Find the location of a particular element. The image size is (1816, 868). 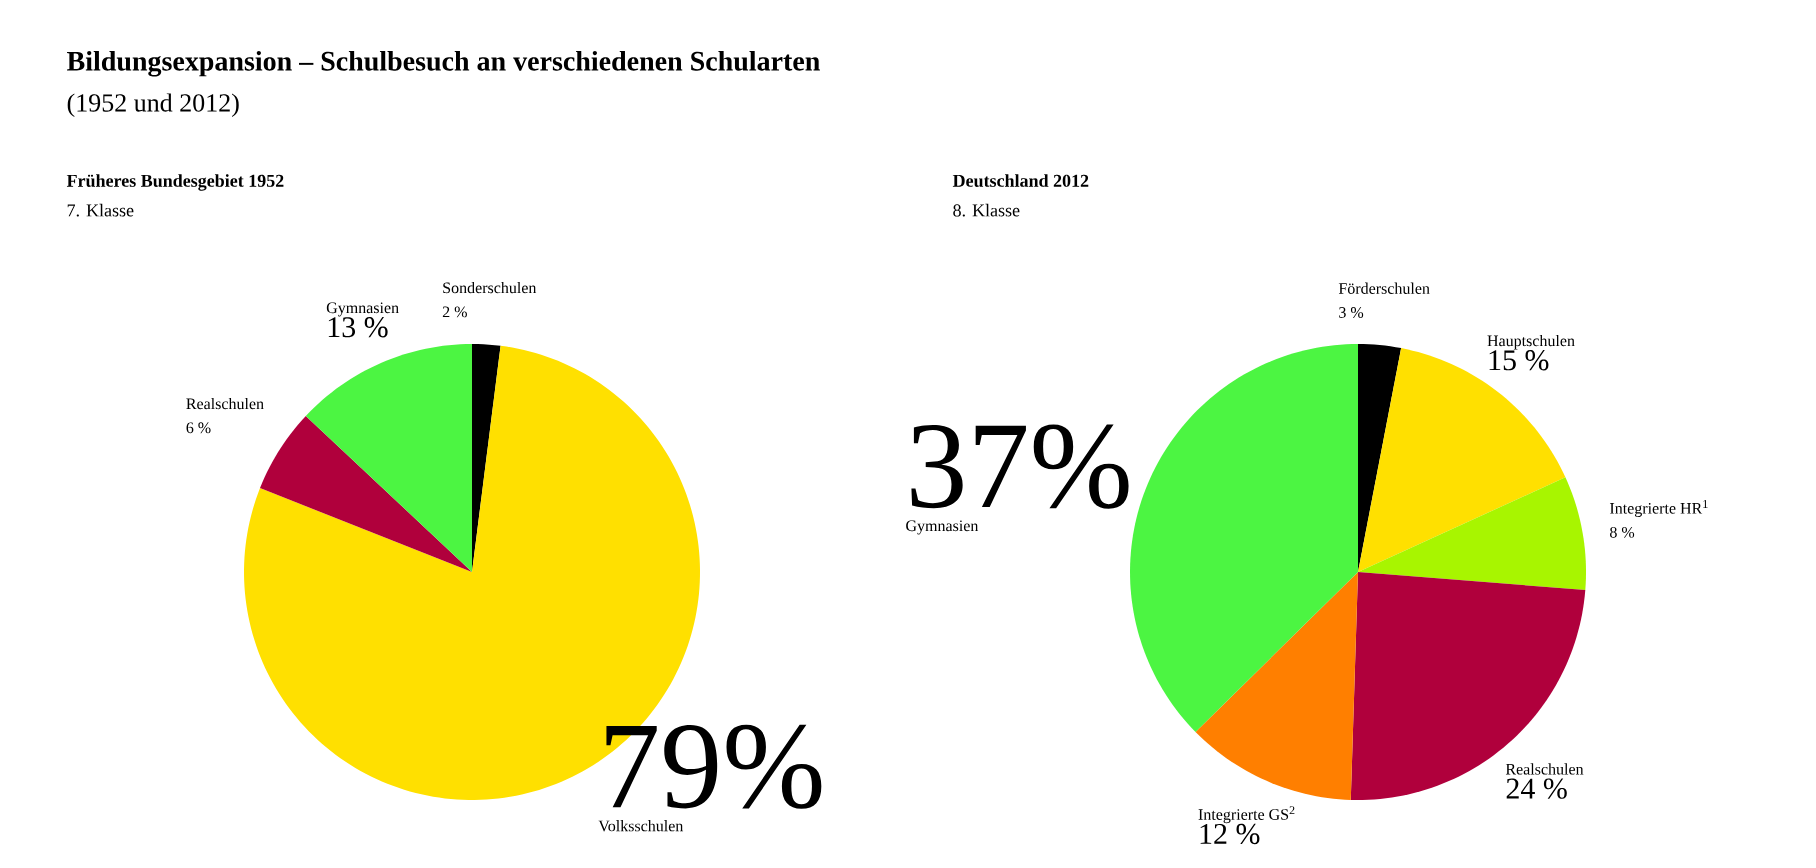

slice-label: Volksschulen is located at coordinates (641, 826).